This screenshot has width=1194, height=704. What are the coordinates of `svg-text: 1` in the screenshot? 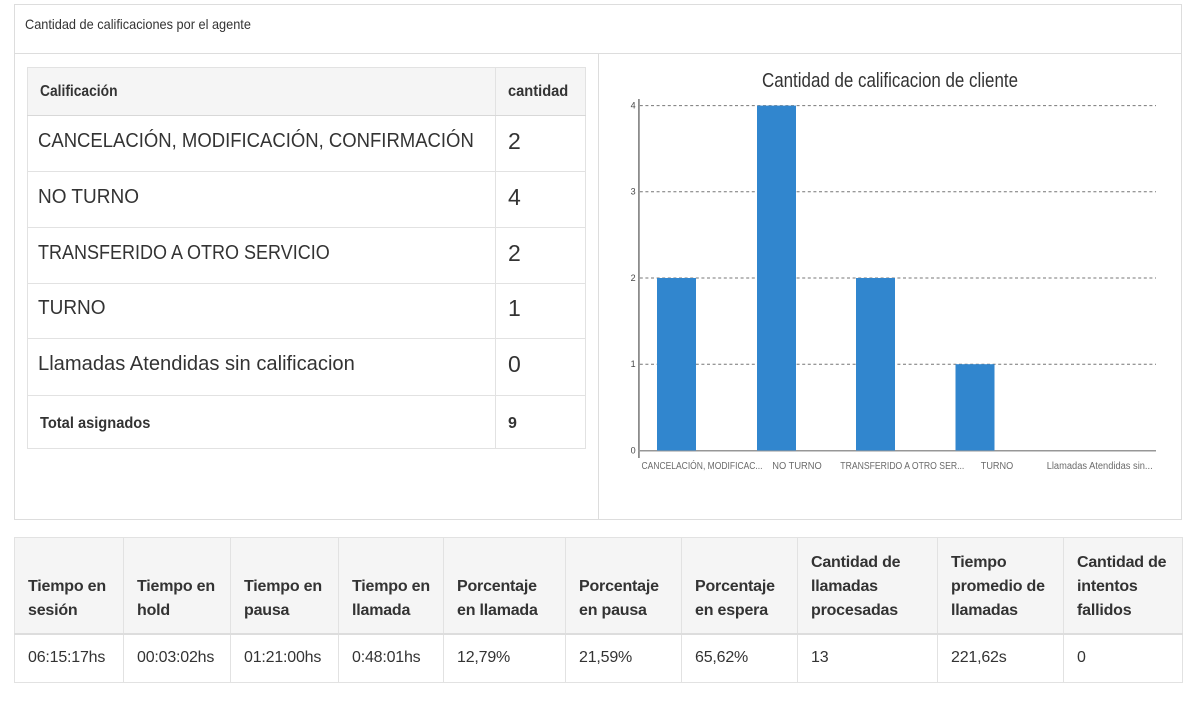 It's located at (633, 364).